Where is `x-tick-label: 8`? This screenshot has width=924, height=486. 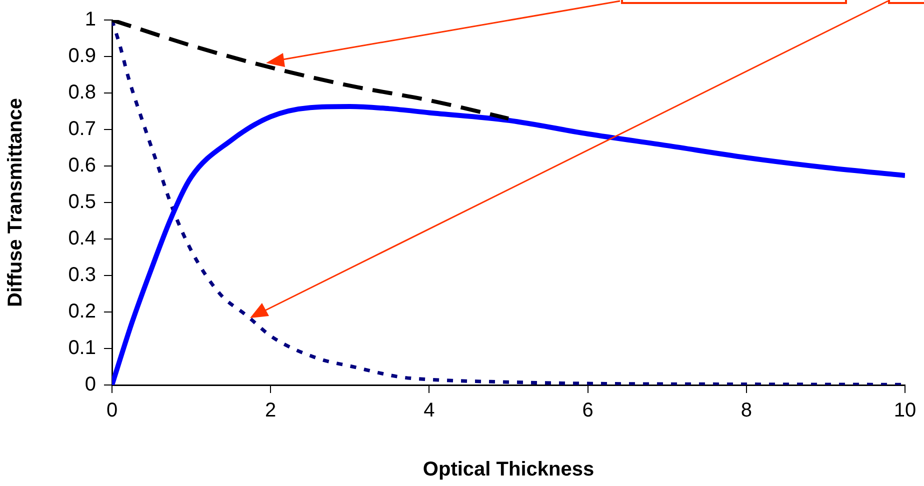 x-tick-label: 8 is located at coordinates (746, 411).